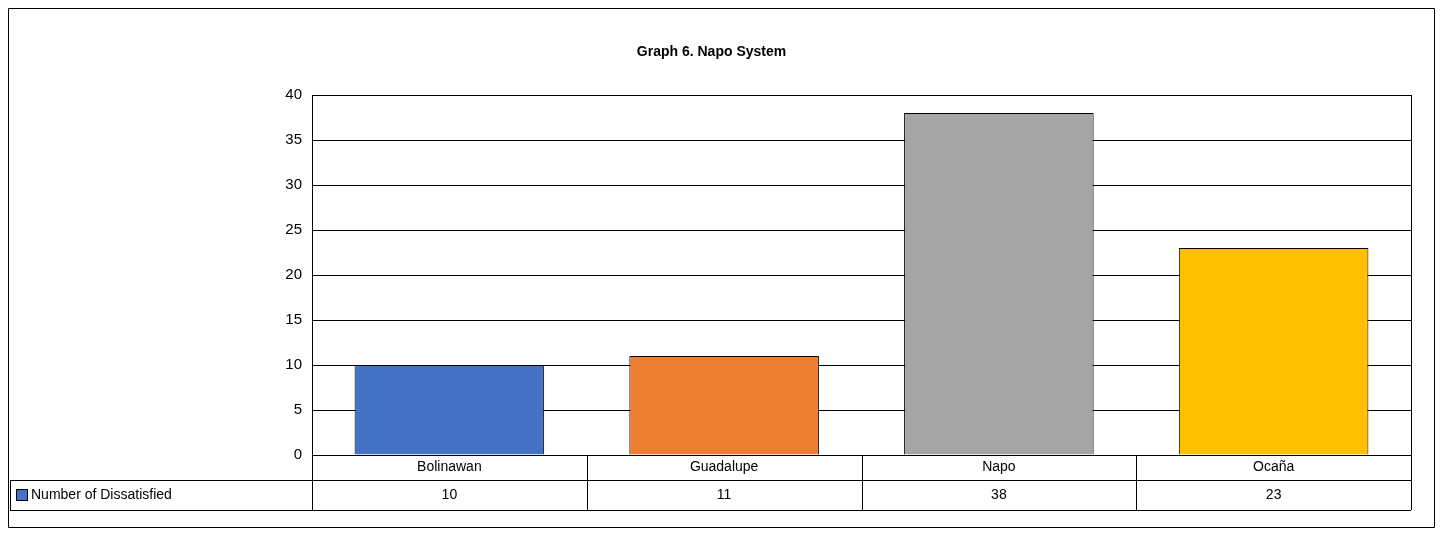  I want to click on x-tick-label: Guadalupe, so click(724, 466).